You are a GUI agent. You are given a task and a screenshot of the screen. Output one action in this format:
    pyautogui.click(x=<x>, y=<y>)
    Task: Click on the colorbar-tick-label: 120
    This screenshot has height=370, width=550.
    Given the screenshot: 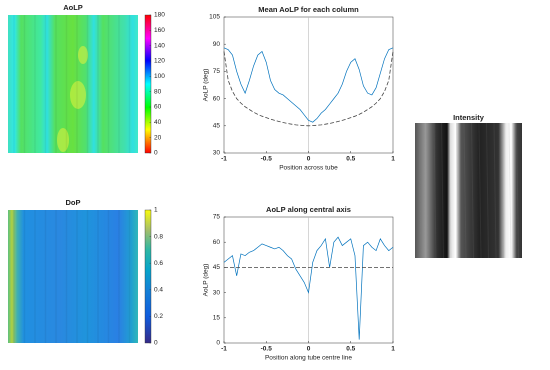 What is the action you would take?
    pyautogui.click(x=159, y=61)
    